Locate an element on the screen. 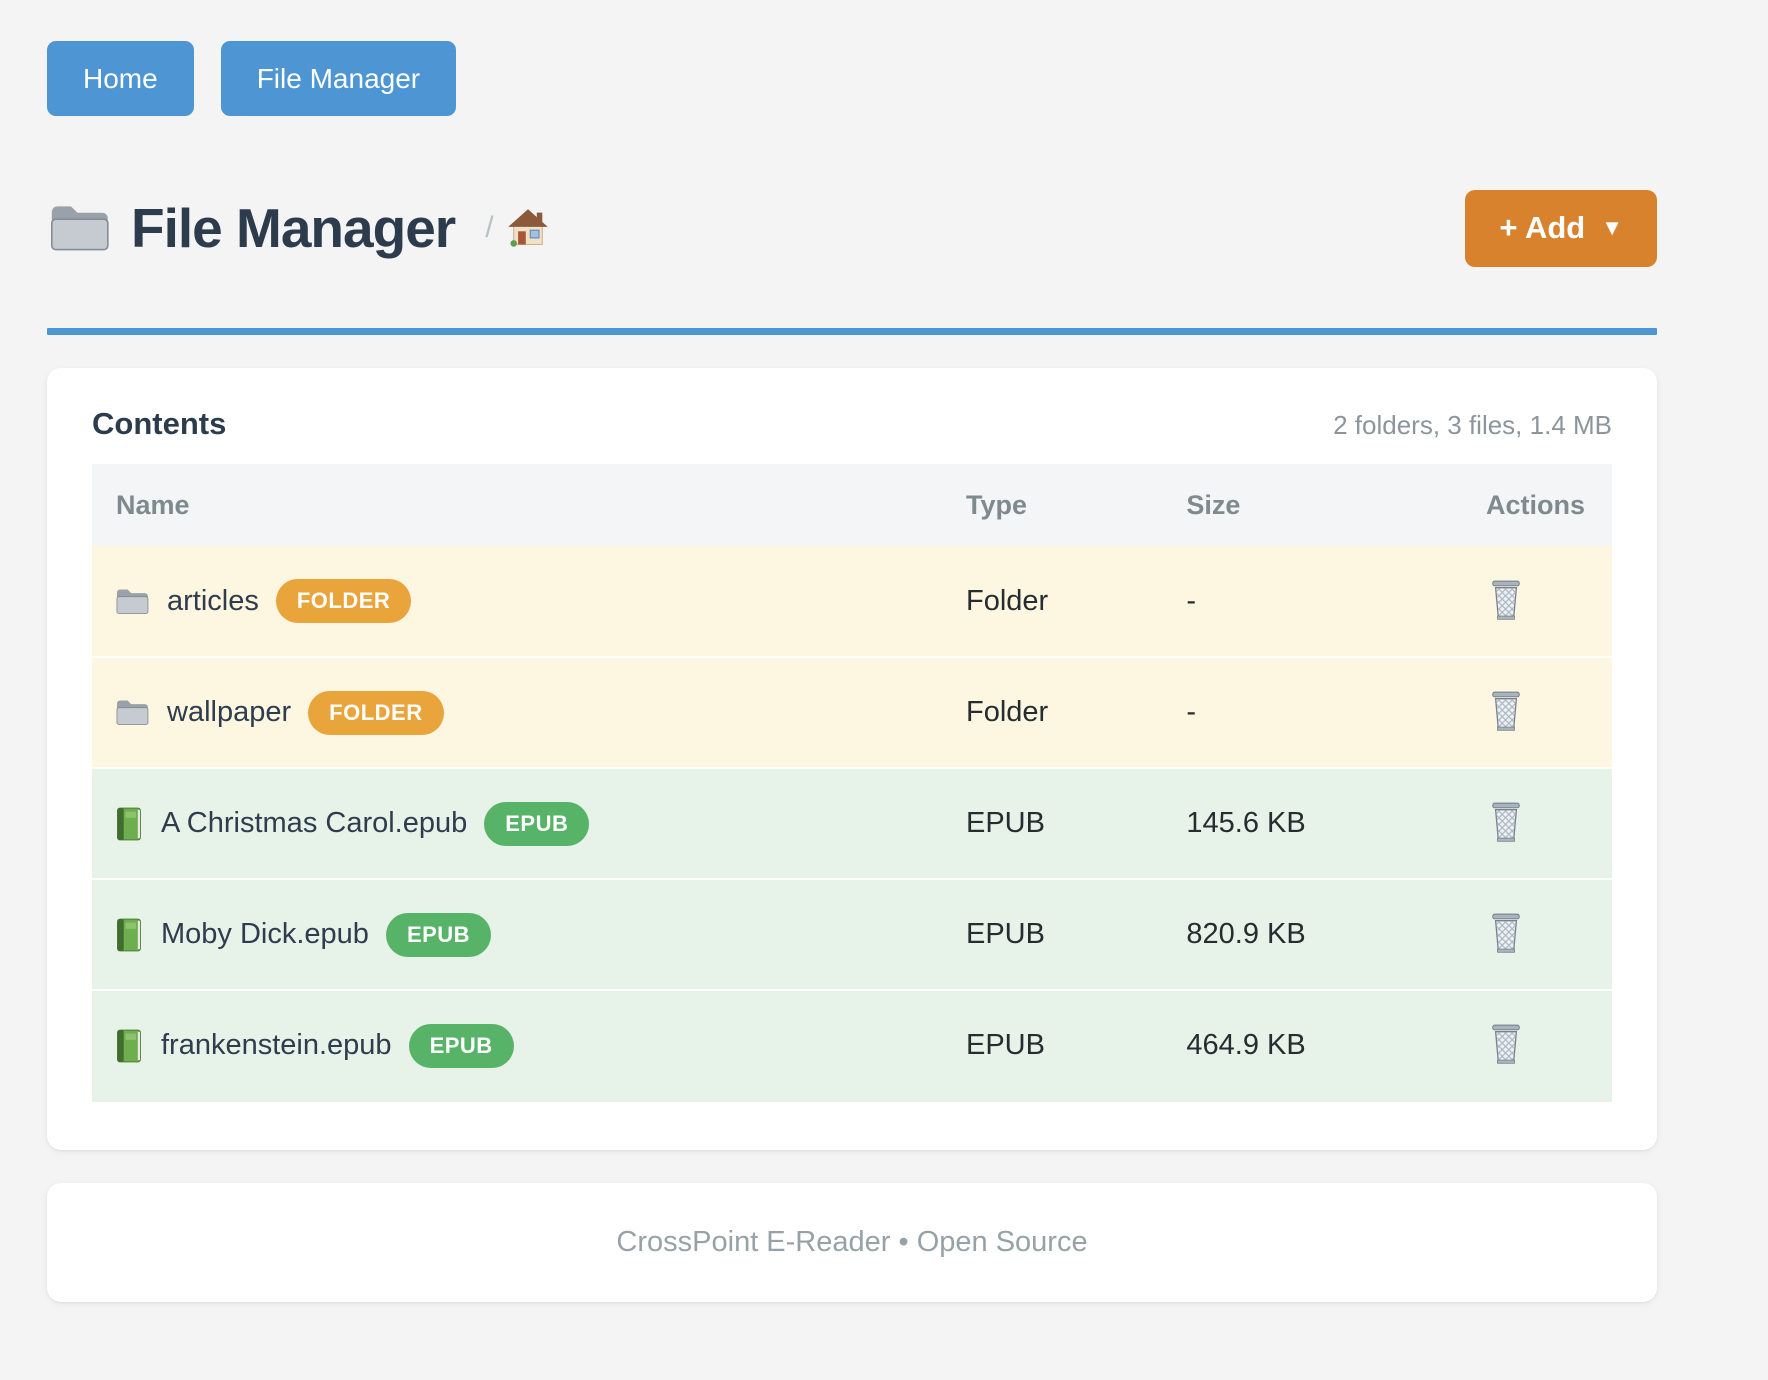  page-title: File Manager is located at coordinates (293, 228).